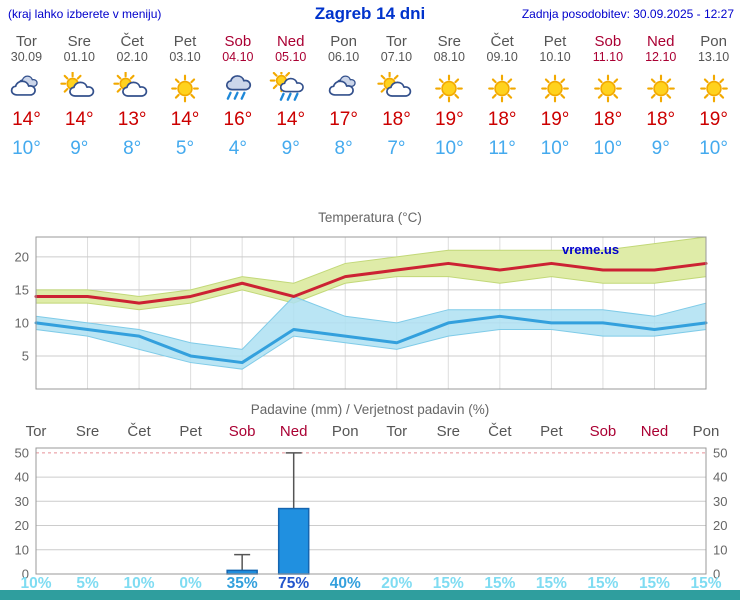 This screenshot has height=600, width=740. What do you see at coordinates (237, 88) in the screenshot?
I see `rain-icon` at bounding box center [237, 88].